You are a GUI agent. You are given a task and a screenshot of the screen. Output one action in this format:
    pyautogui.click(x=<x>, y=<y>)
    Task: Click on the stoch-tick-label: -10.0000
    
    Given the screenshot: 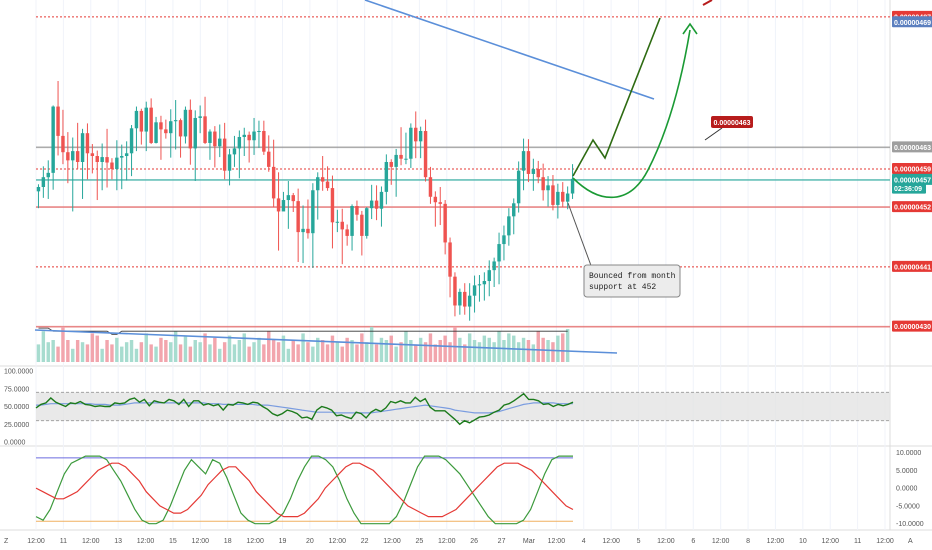 What is the action you would take?
    pyautogui.click(x=910, y=524)
    